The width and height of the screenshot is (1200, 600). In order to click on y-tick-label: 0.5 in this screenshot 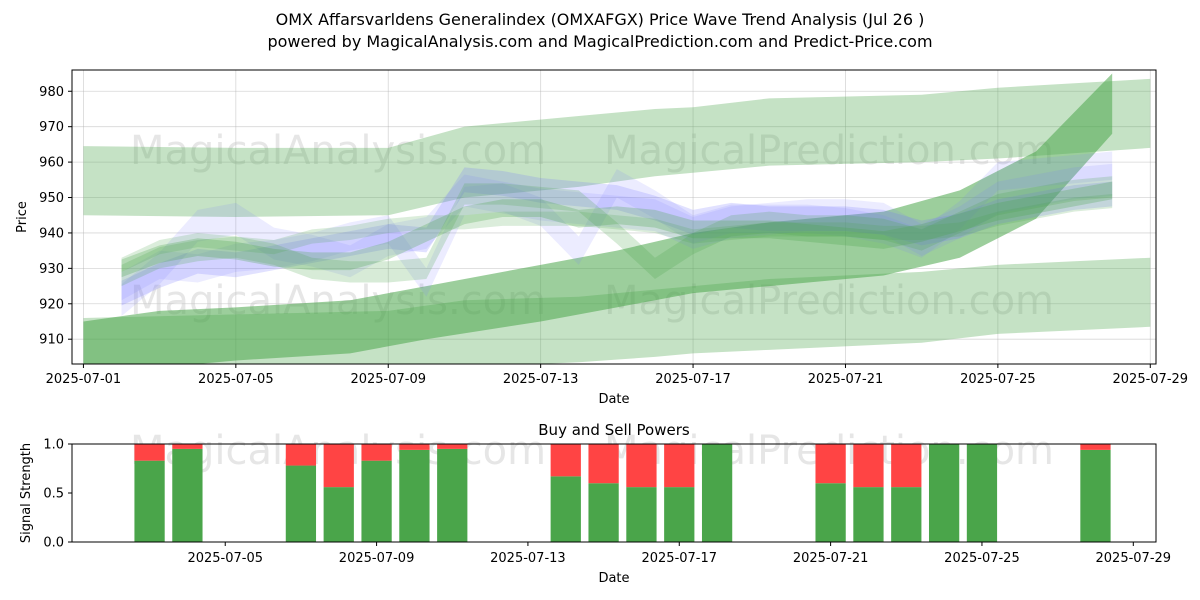, I will do `click(53, 494)`.